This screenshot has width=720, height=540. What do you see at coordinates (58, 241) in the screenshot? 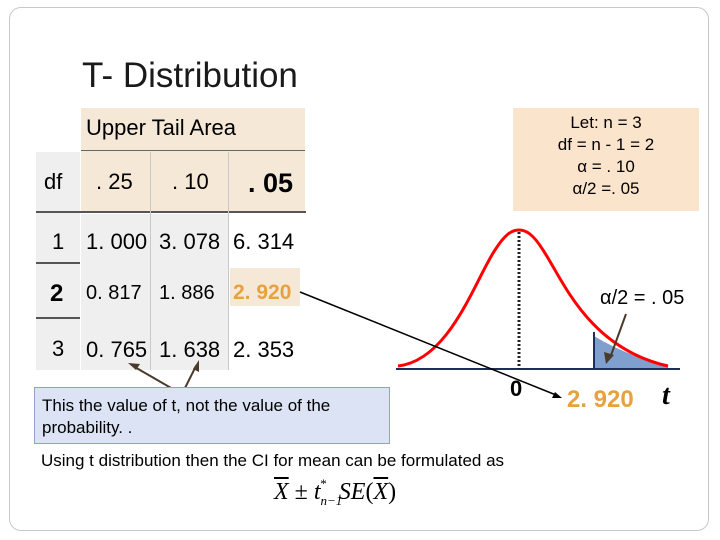
I see `row-df: 1` at bounding box center [58, 241].